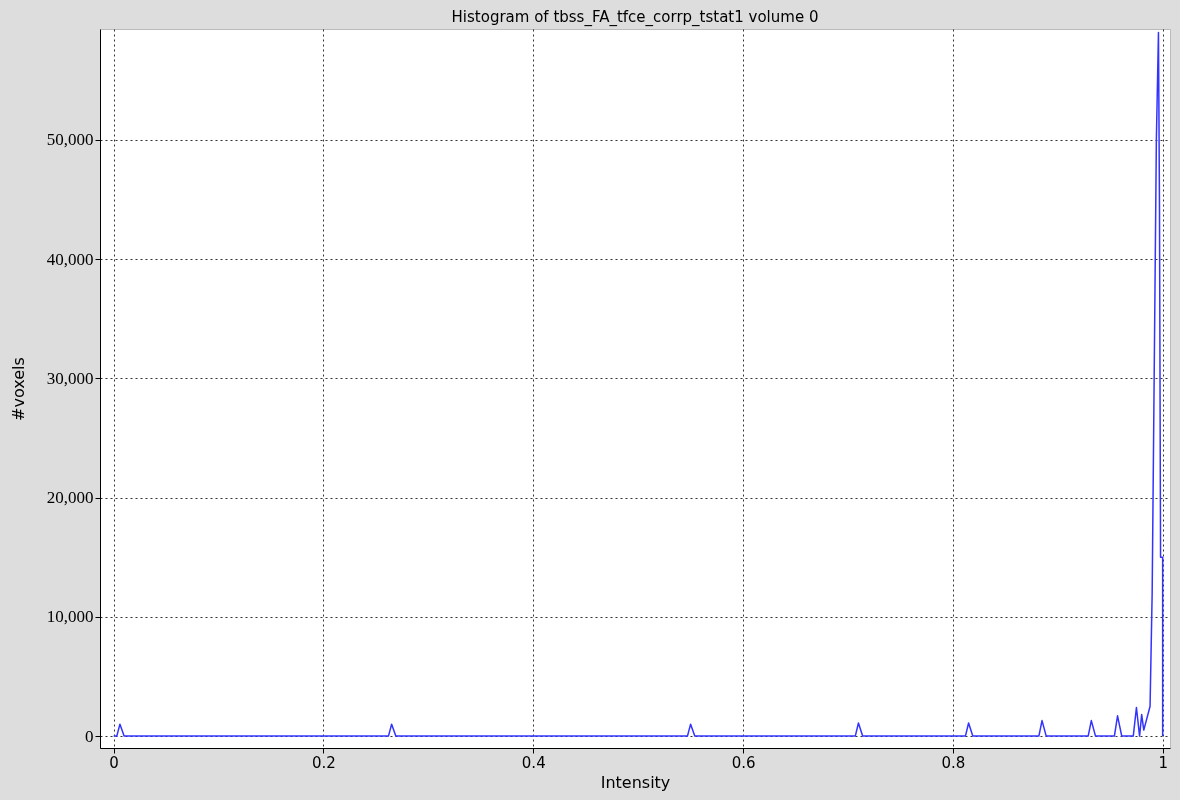 Image resolution: width=1188 pixels, height=809 pixels. I want to click on x-tick-label: 0.8, so click(953, 762).